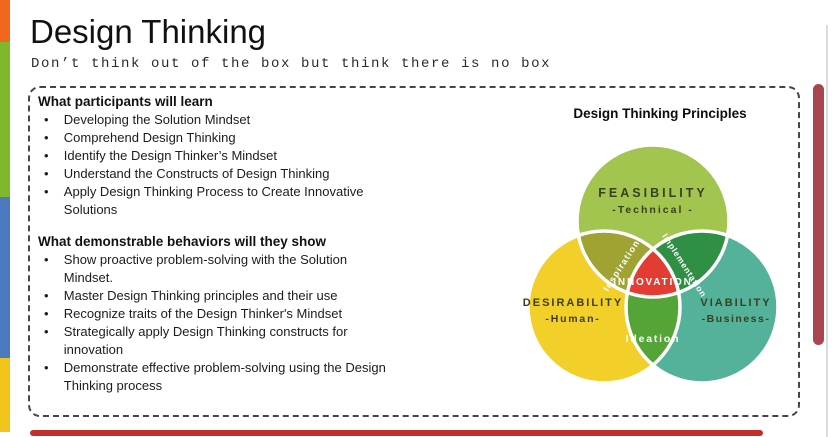 The image size is (832, 437). What do you see at coordinates (653, 339) in the screenshot?
I see `label-ideation: Ideation` at bounding box center [653, 339].